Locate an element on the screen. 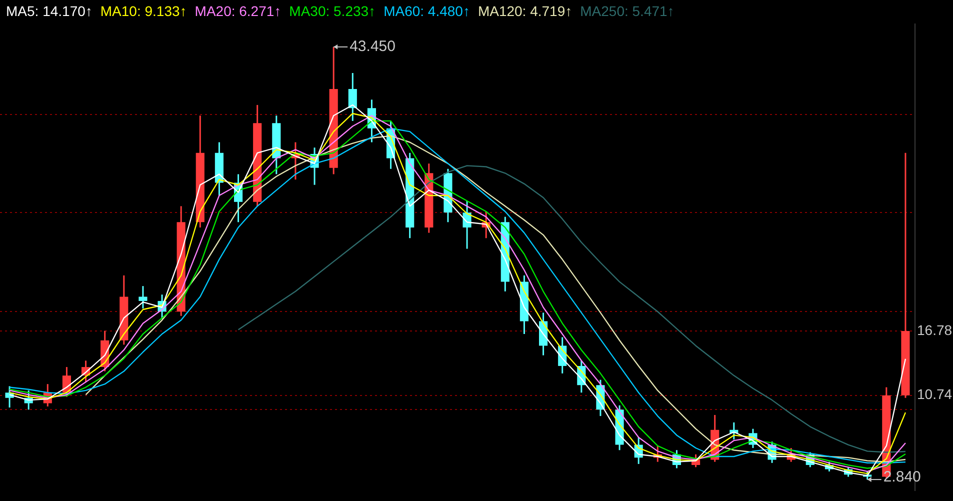 Image resolution: width=953 pixels, height=501 pixels. text: MA120: 4.719↑ is located at coordinates (525, 11).